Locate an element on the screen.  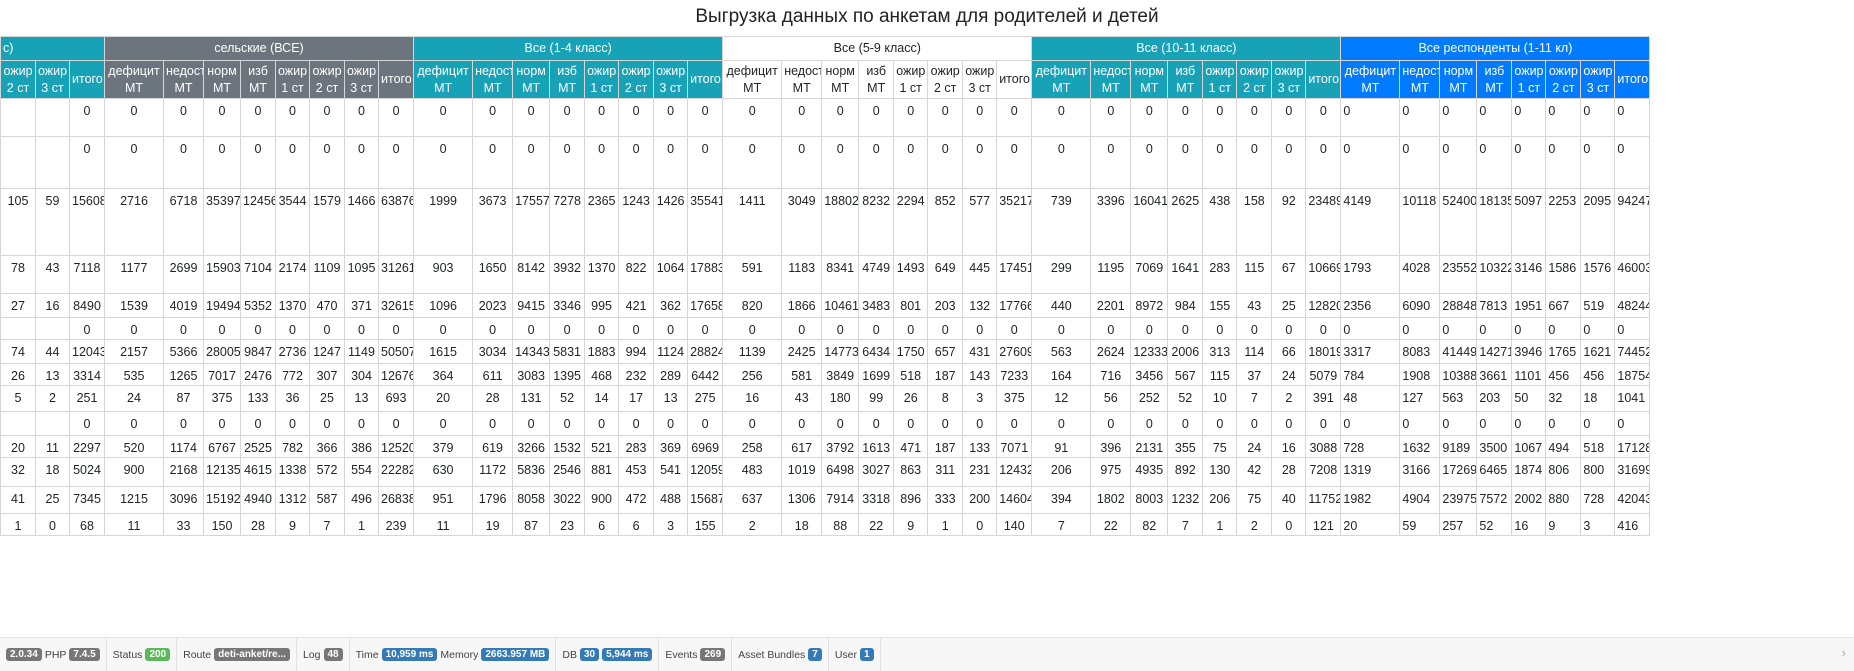
table-cell: 33 is located at coordinates (183, 524).